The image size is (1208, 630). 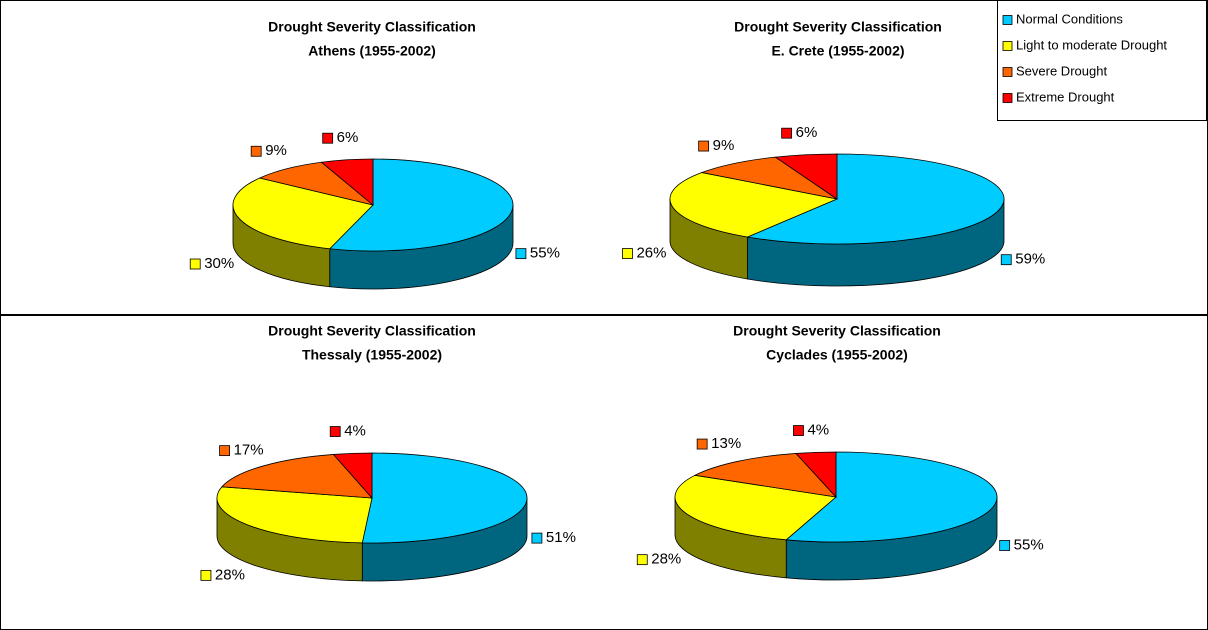 What do you see at coordinates (219, 263) in the screenshot?
I see `data-label: 30%` at bounding box center [219, 263].